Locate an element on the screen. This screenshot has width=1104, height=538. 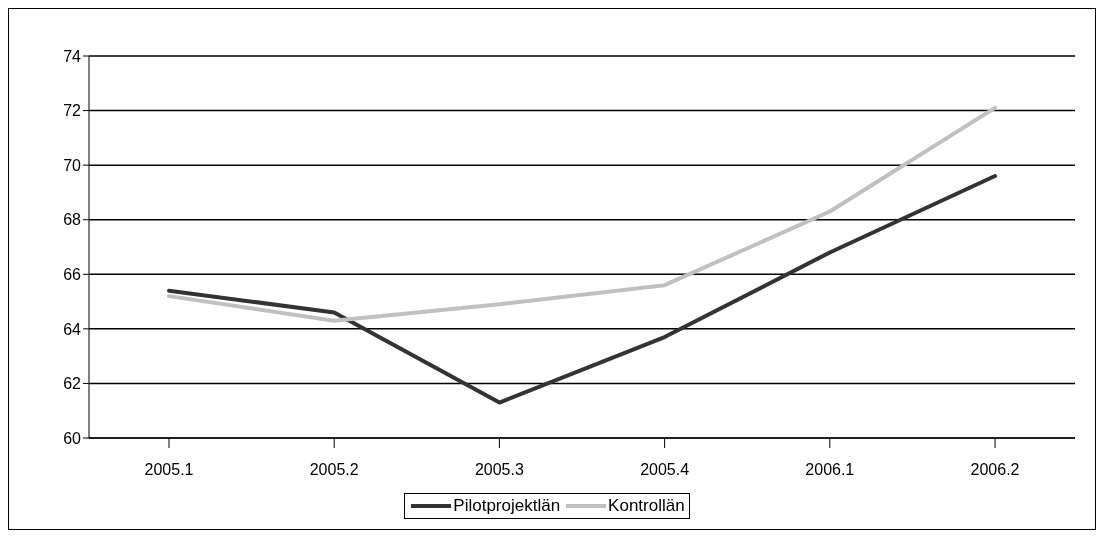
y-tick-label: 70 is located at coordinates (72, 165).